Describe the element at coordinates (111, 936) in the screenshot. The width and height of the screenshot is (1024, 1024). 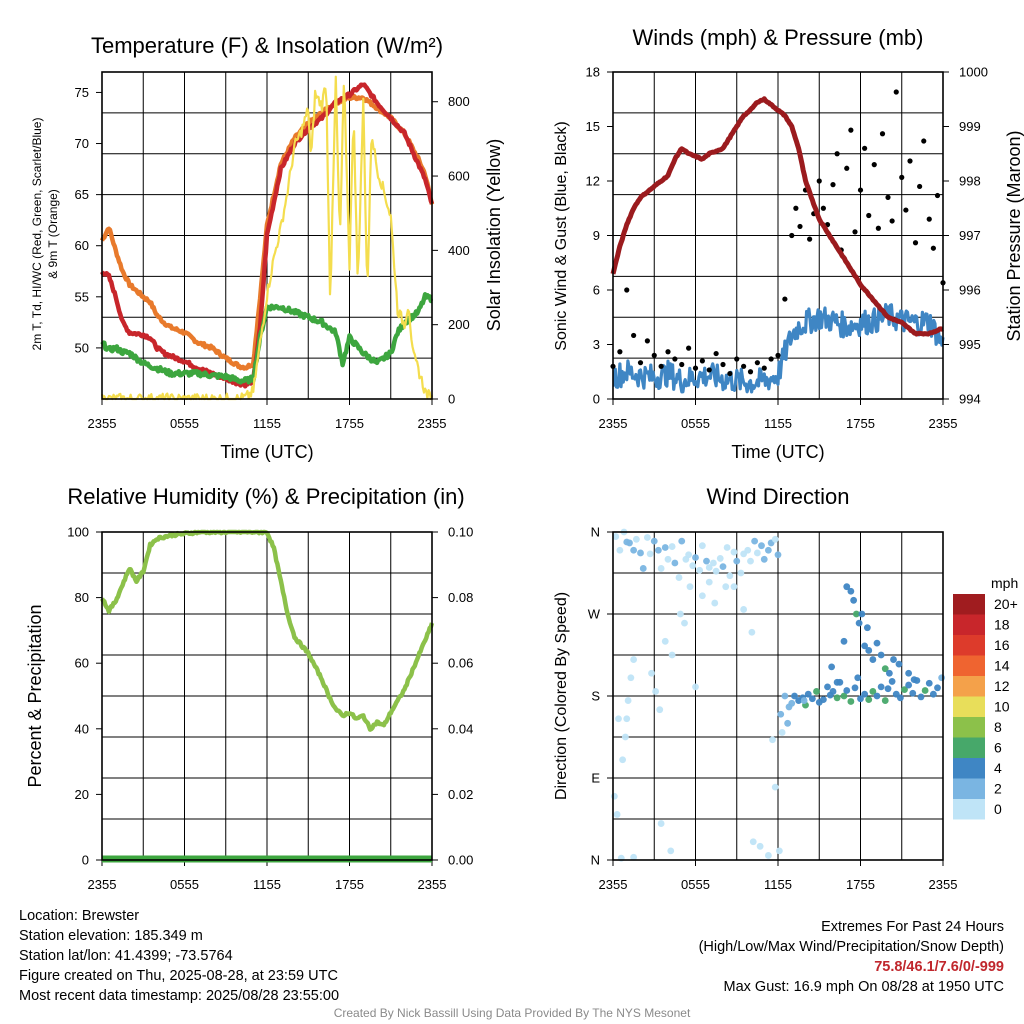
I see `station-elevation: Station elevation: 185.349 m` at that location.